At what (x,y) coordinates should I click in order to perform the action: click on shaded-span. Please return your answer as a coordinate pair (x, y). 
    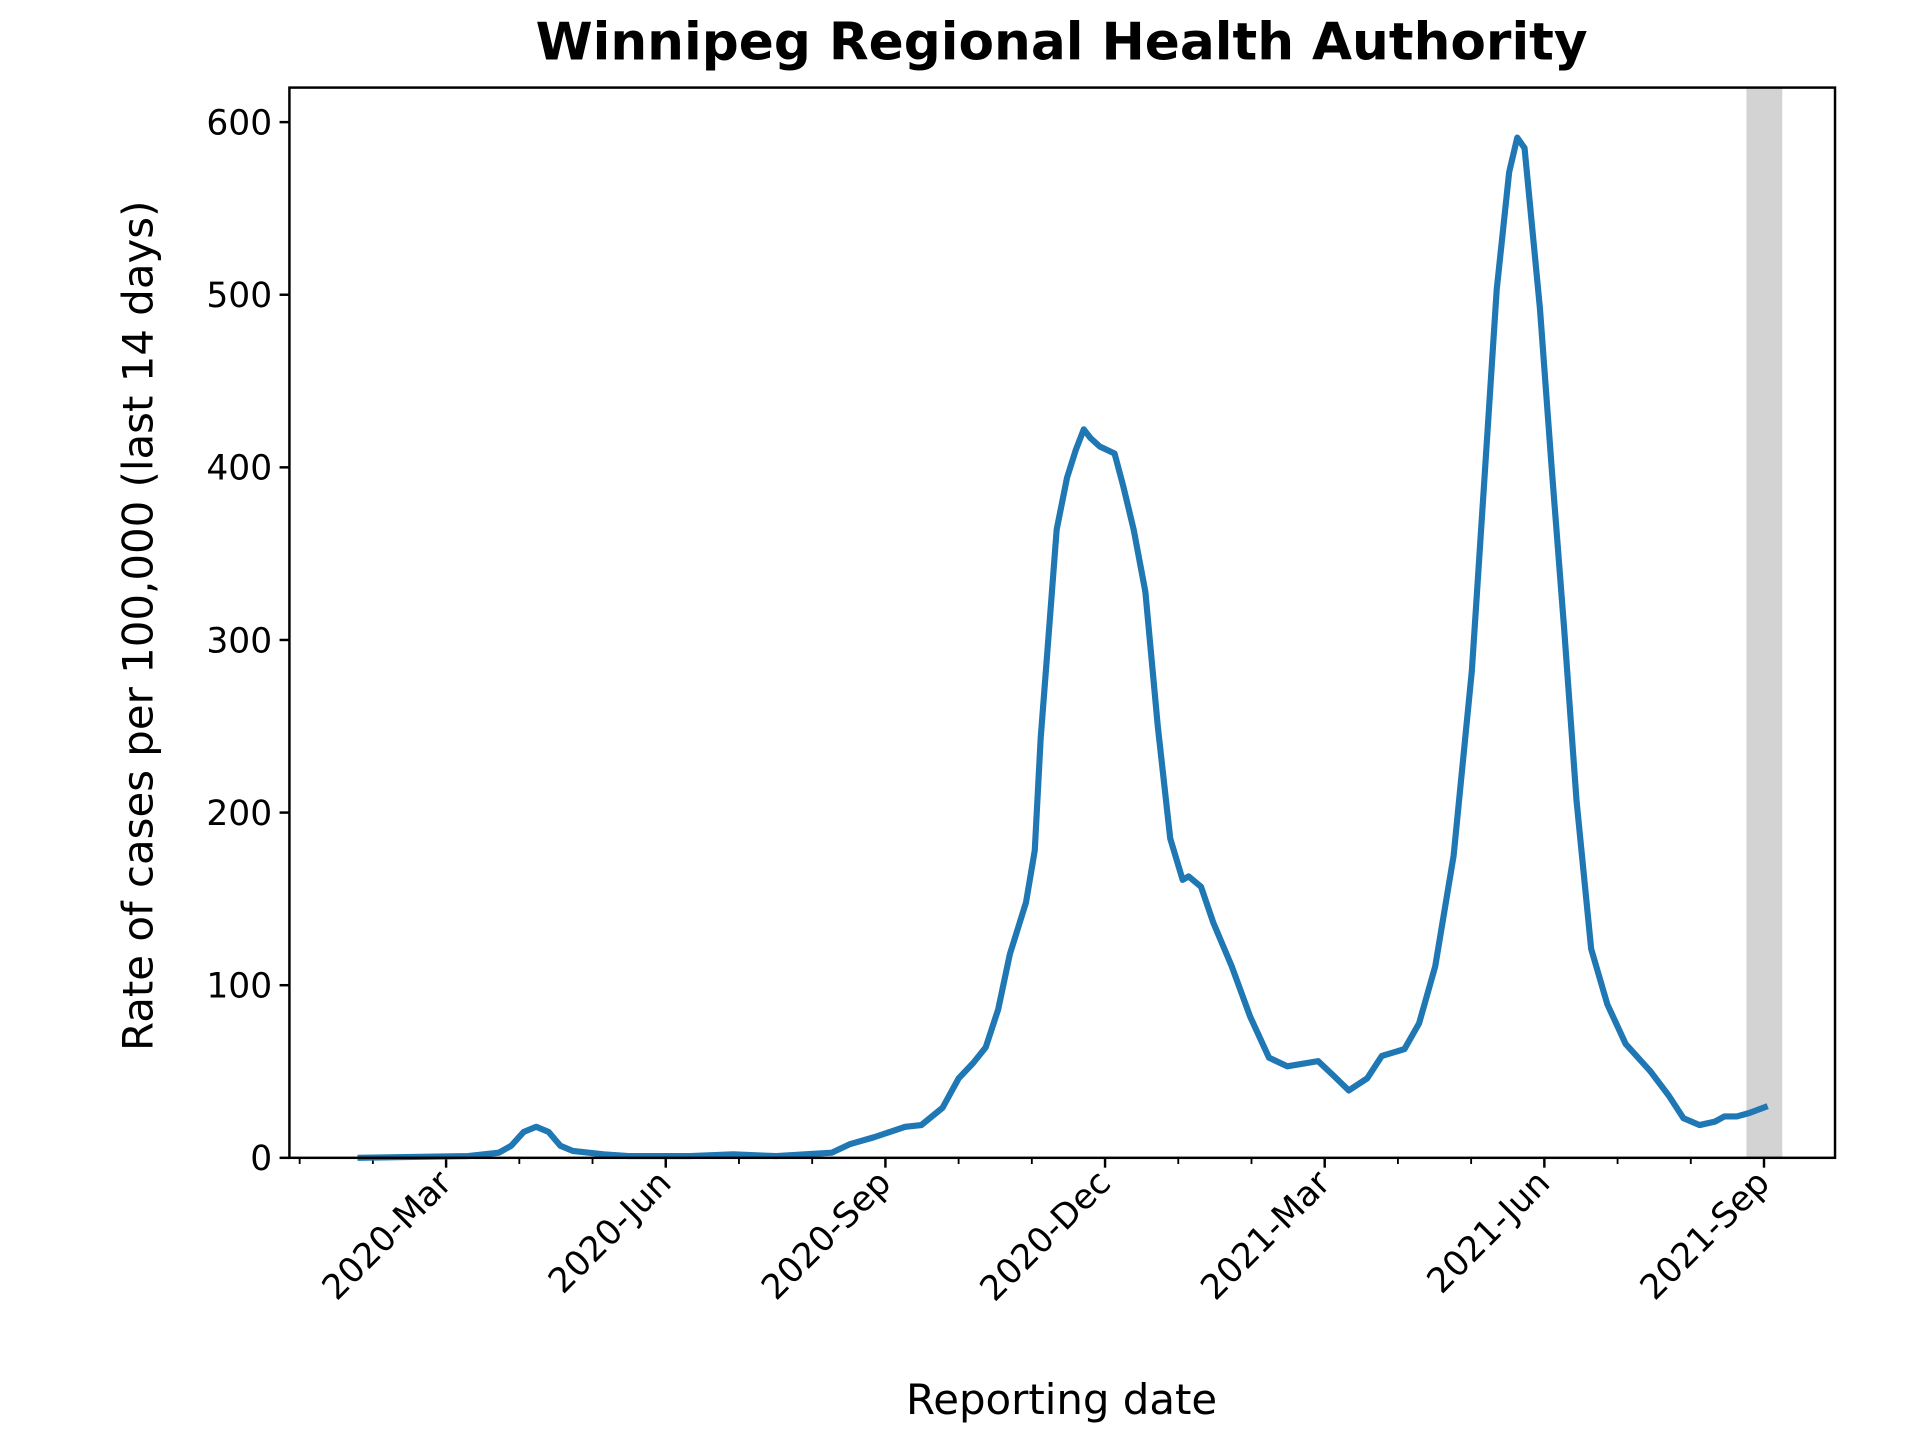
    Looking at the image, I should click on (1764, 622).